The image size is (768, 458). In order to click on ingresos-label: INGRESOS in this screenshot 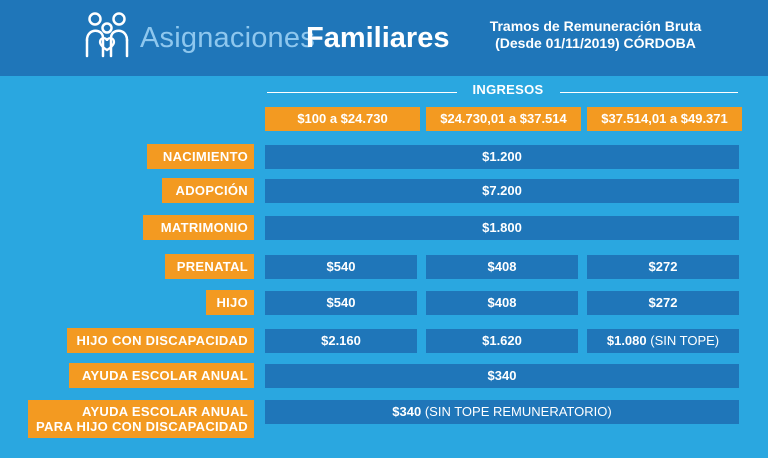, I will do `click(508, 89)`.